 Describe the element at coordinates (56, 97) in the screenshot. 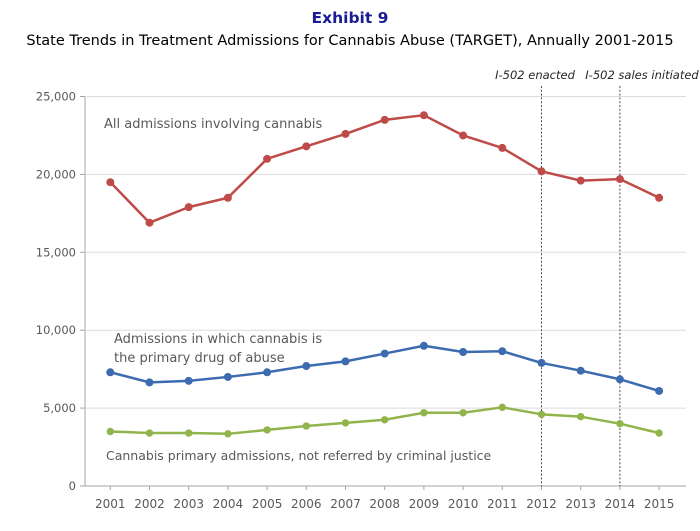

I see `y-tick-label: 25,000` at that location.